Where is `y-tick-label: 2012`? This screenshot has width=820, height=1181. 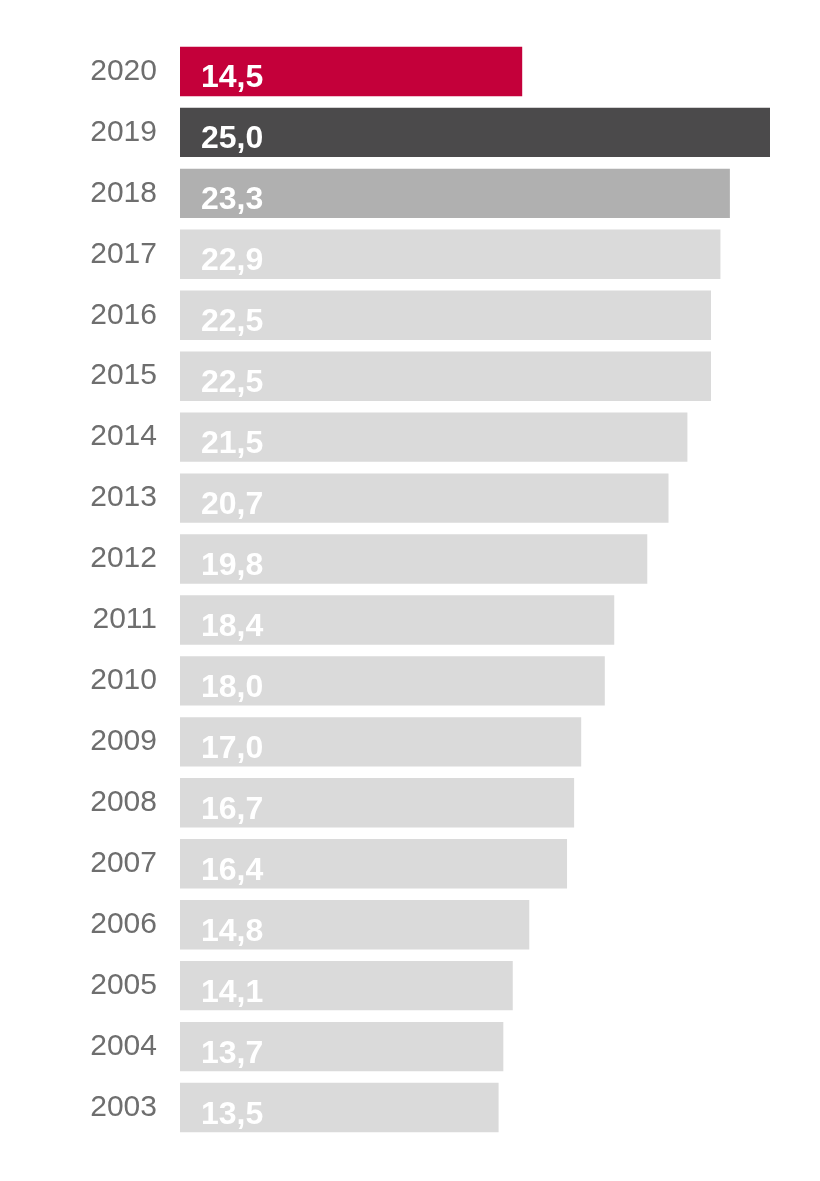
y-tick-label: 2012 is located at coordinates (123, 557).